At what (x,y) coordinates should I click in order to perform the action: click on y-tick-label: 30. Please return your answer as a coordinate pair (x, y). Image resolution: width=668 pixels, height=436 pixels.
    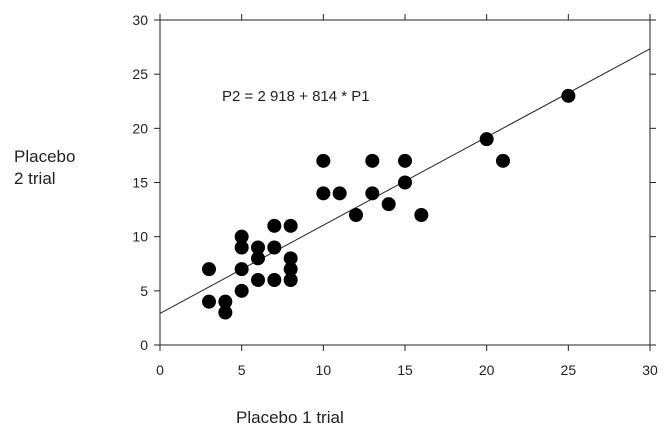
    Looking at the image, I should click on (140, 20).